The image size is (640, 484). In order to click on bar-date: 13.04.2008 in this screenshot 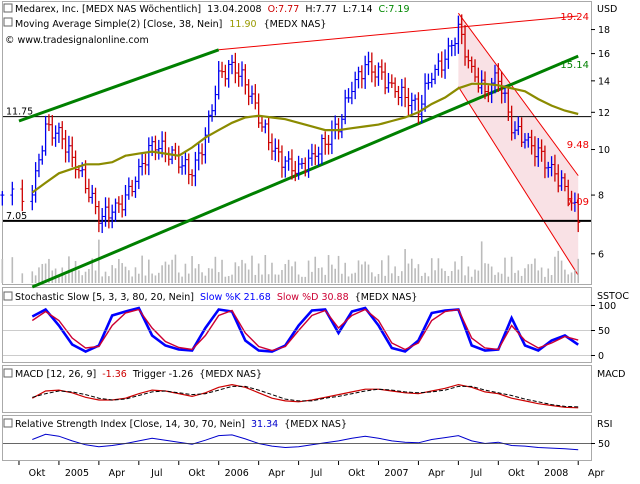, I will do `click(234, 9)`.